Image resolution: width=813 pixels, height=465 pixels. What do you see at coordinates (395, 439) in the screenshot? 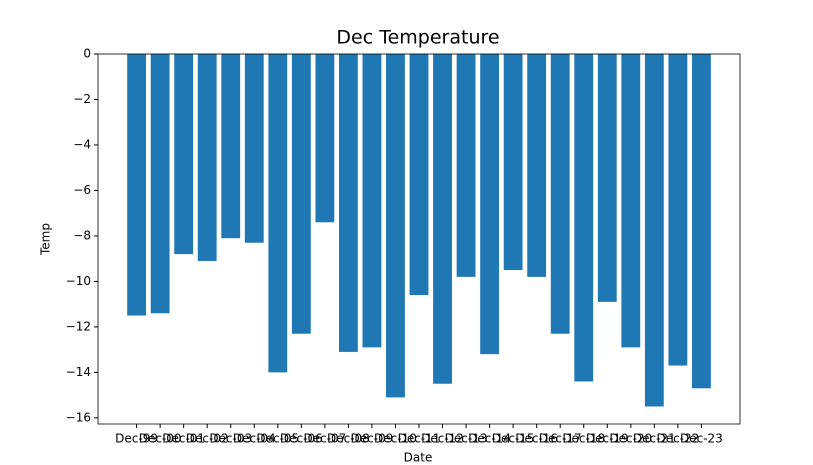
I see `x-tick-label: Dec-10` at bounding box center [395, 439].